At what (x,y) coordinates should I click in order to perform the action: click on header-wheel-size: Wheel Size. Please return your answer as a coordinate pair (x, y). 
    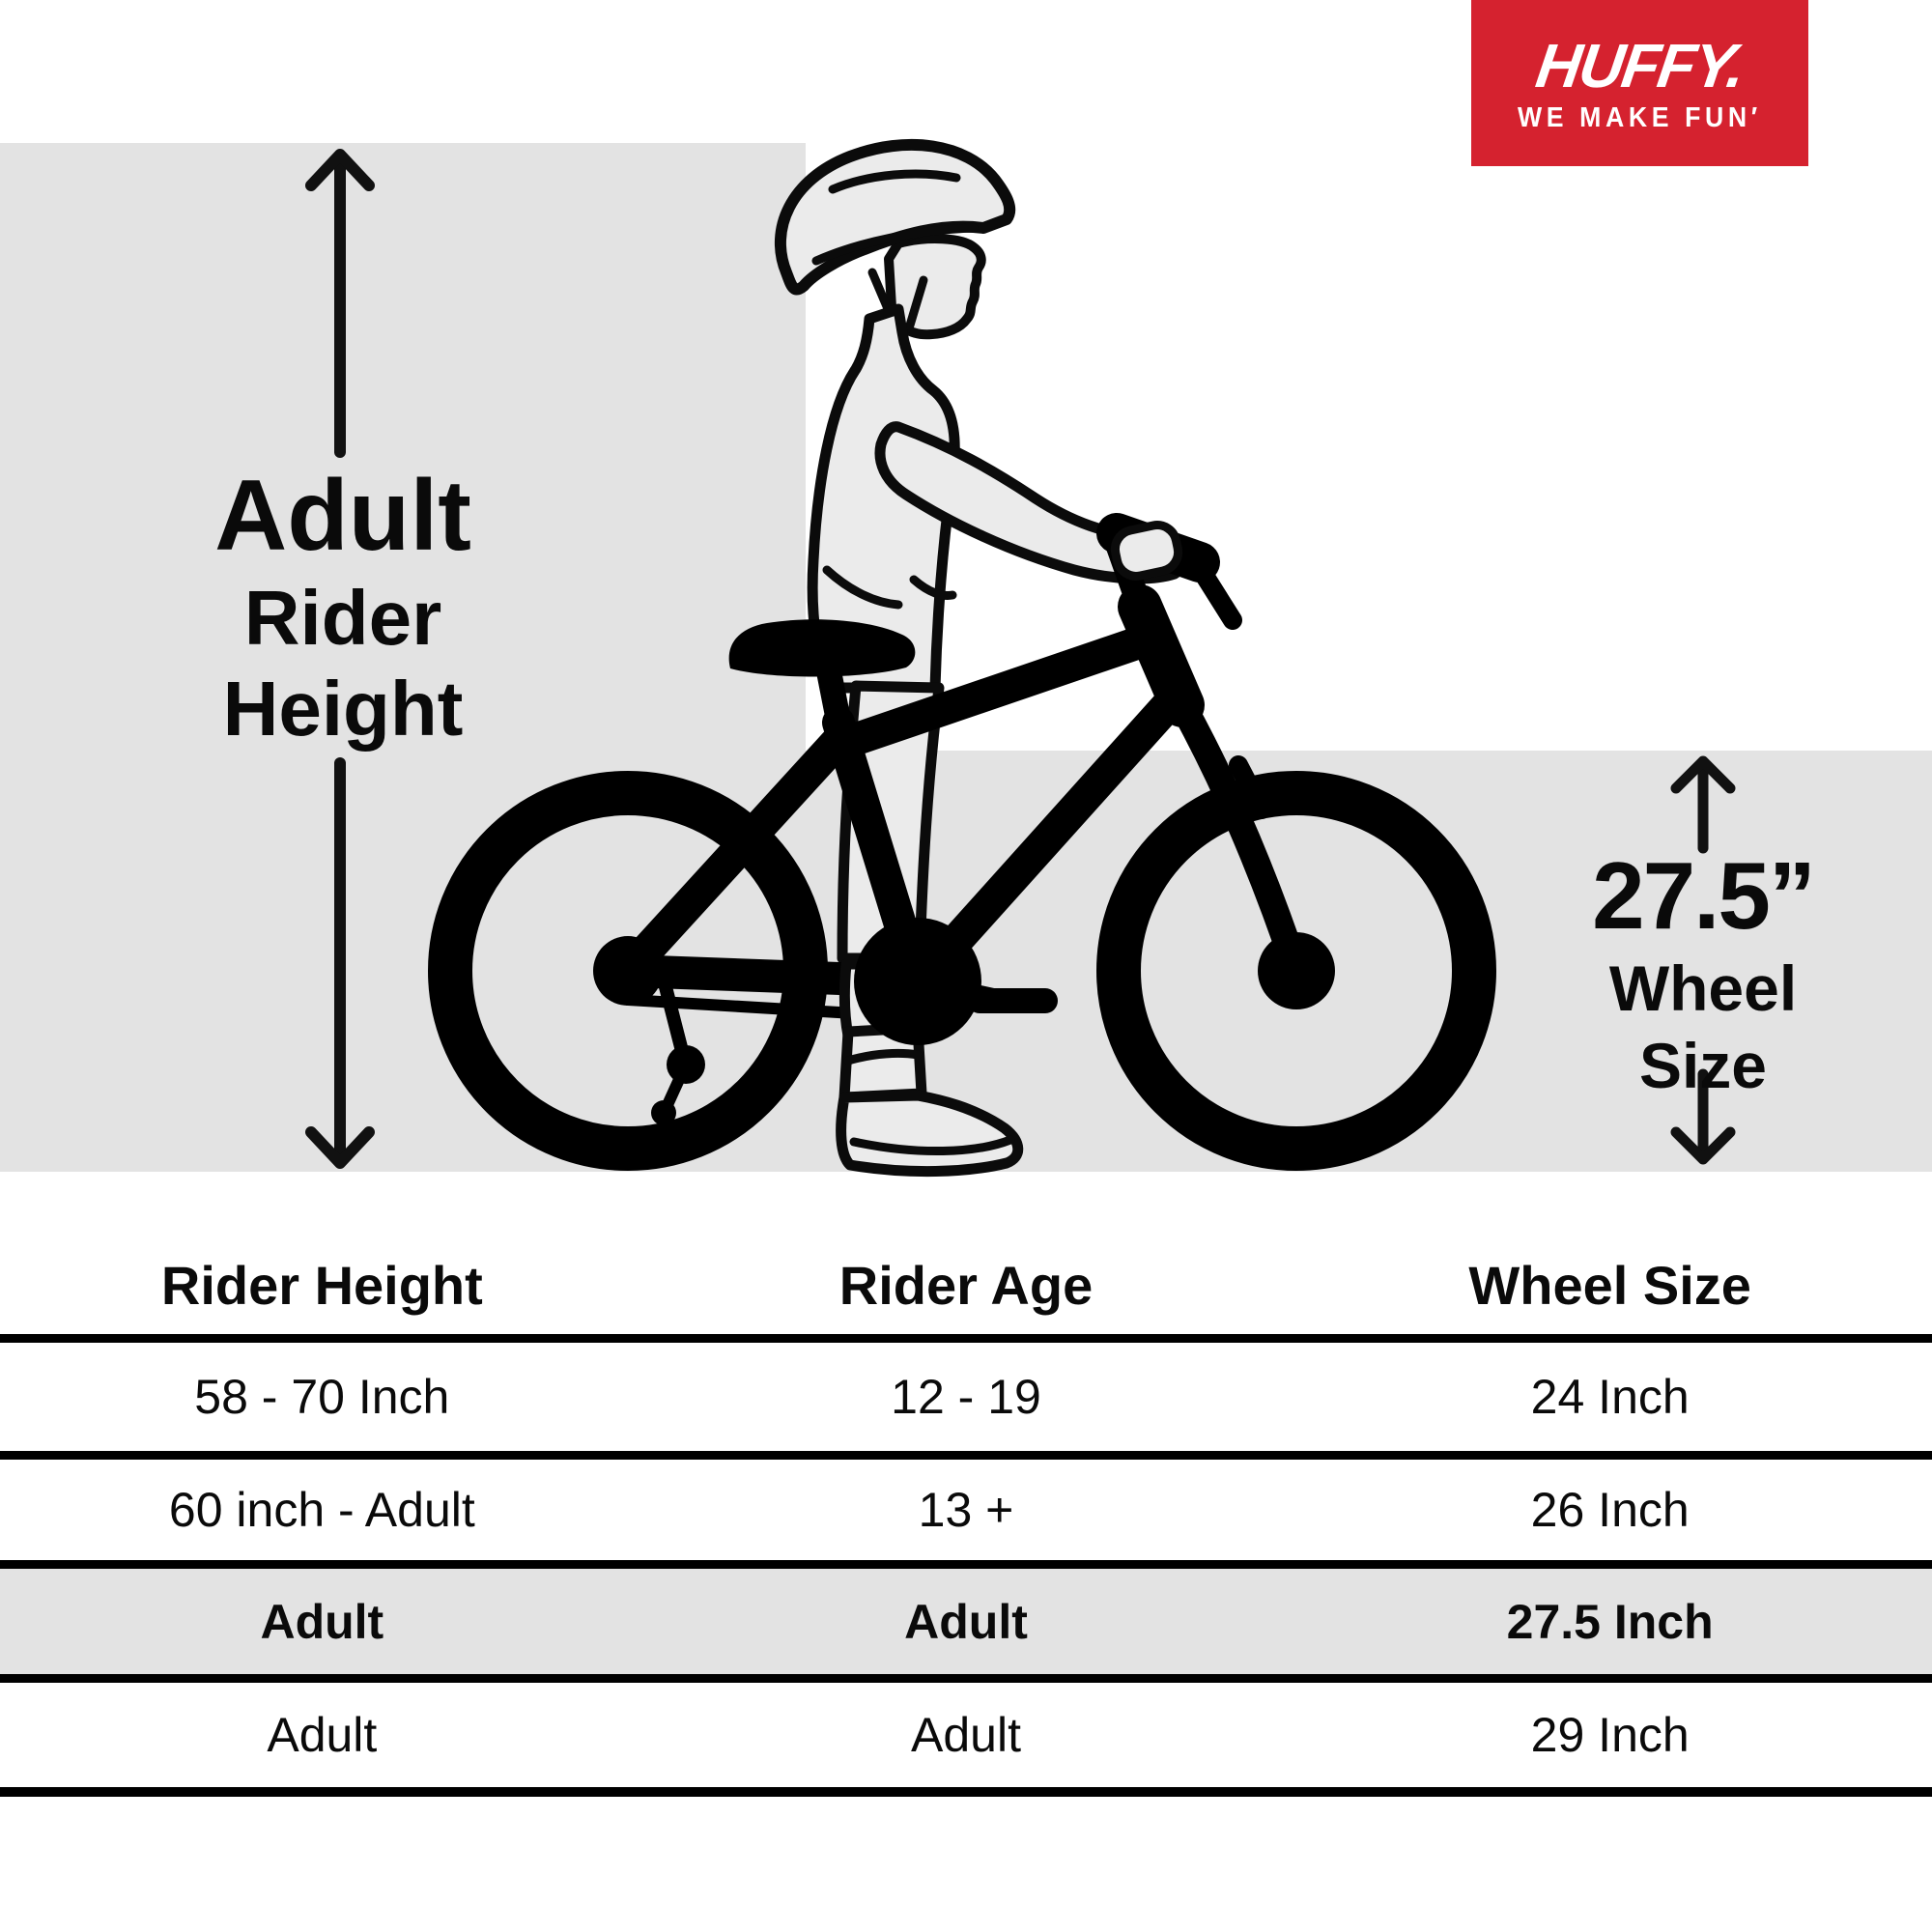
    Looking at the image, I should click on (1609, 1285).